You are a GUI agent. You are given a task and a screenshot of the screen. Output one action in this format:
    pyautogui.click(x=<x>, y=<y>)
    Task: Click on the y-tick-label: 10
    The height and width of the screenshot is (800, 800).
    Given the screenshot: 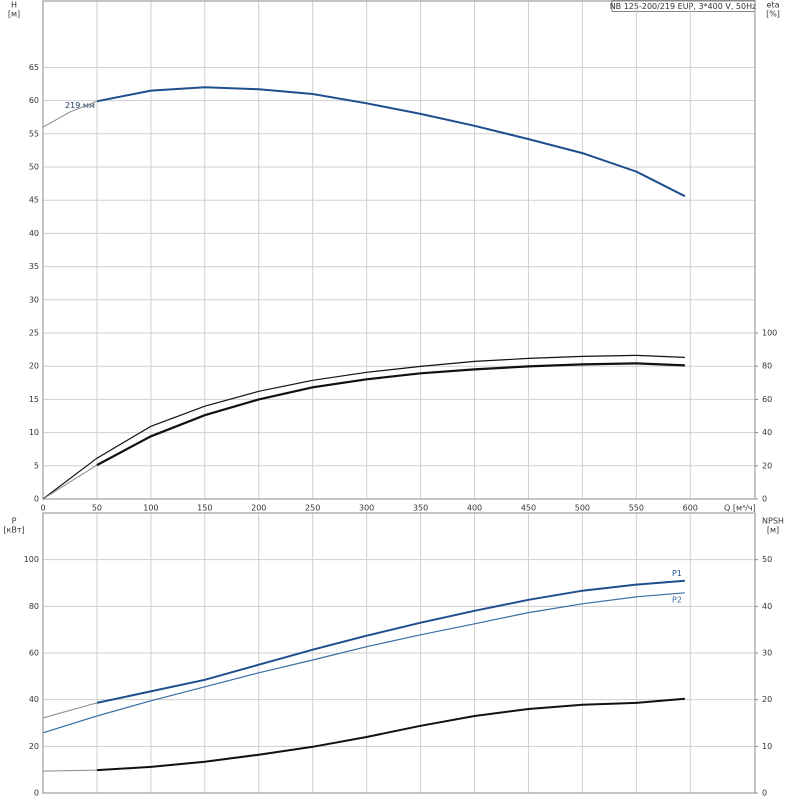 What is the action you would take?
    pyautogui.click(x=34, y=432)
    